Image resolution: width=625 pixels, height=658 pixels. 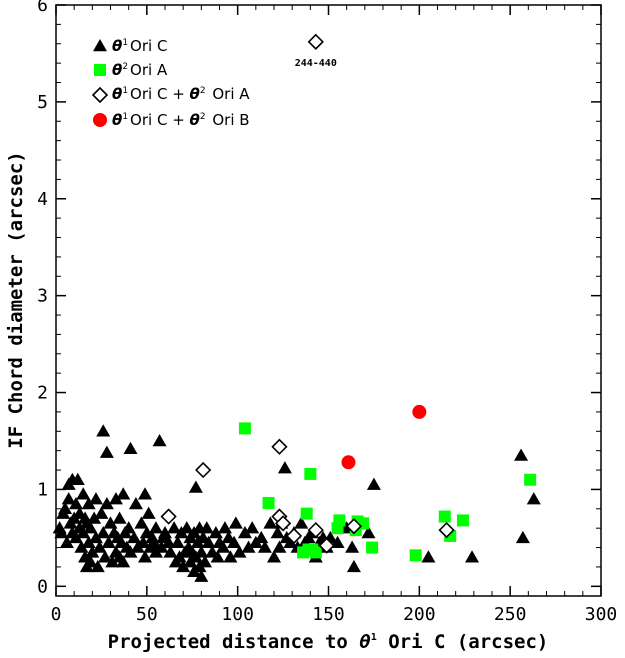 What do you see at coordinates (117, 70) in the screenshot?
I see `legend-2-theta: θ` at bounding box center [117, 70].